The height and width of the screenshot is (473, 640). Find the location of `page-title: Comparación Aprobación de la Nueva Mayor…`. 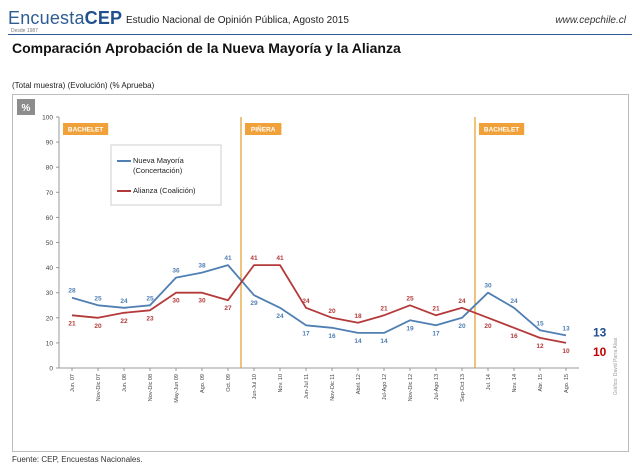

page-title: Comparación Aprobación de la Nueva Mayor… is located at coordinates (206, 48).